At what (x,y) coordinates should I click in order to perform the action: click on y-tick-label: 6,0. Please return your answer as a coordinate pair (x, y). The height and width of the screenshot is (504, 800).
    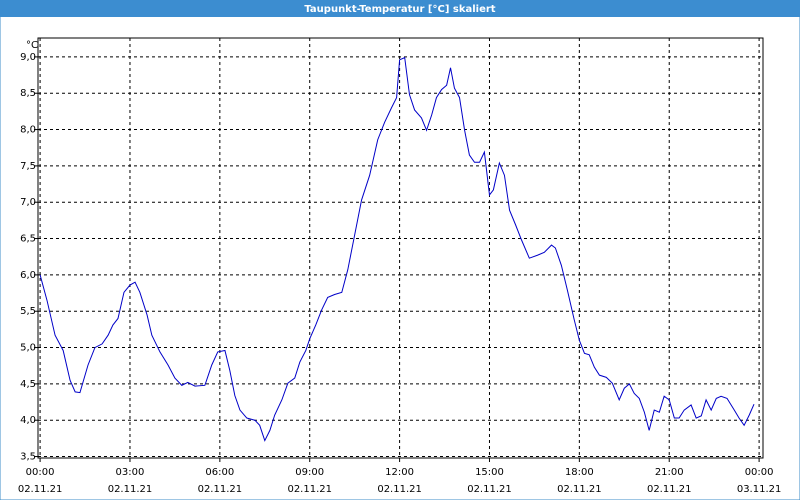
    Looking at the image, I should click on (28, 275).